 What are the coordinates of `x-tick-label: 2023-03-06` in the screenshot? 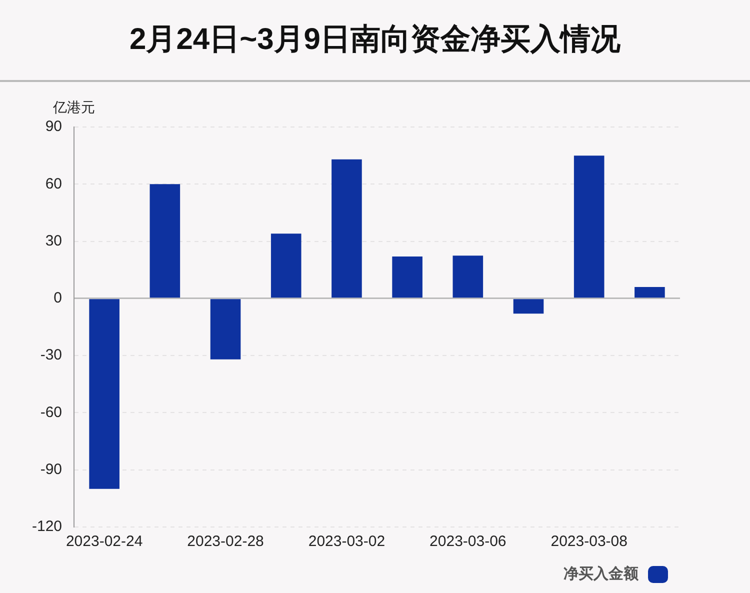 It's located at (468, 541).